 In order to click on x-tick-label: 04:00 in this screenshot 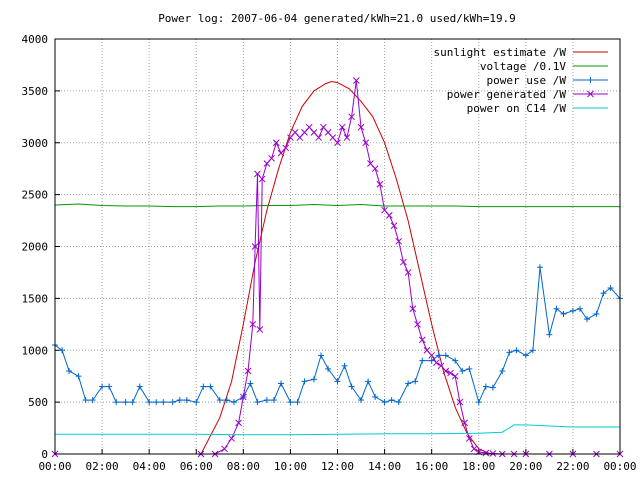, I will do `click(149, 466)`.